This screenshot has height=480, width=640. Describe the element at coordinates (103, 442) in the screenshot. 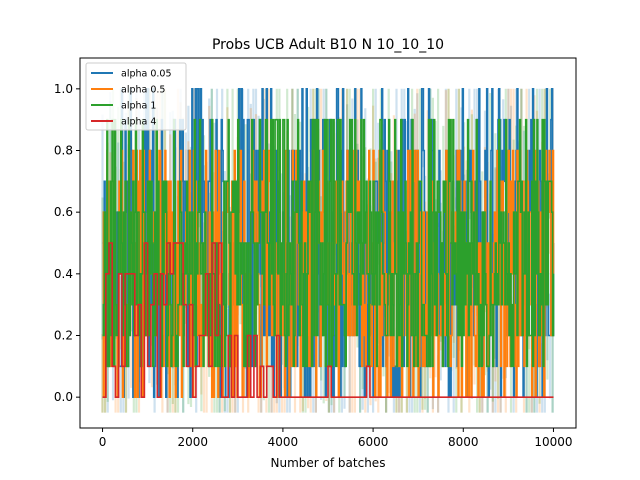

I see `x-tick-label: 0` at that location.